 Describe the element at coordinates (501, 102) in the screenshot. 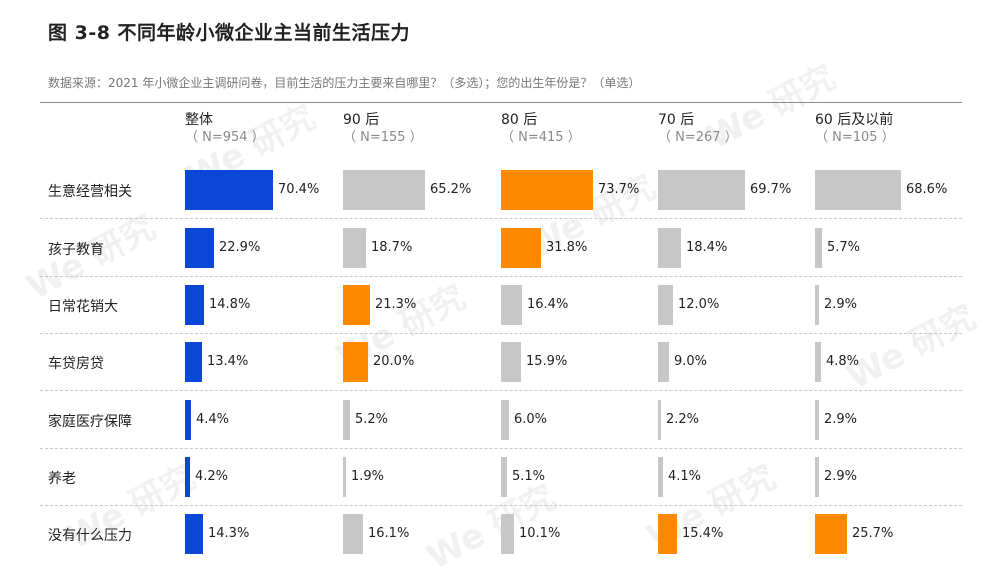

I see `header-rule` at that location.